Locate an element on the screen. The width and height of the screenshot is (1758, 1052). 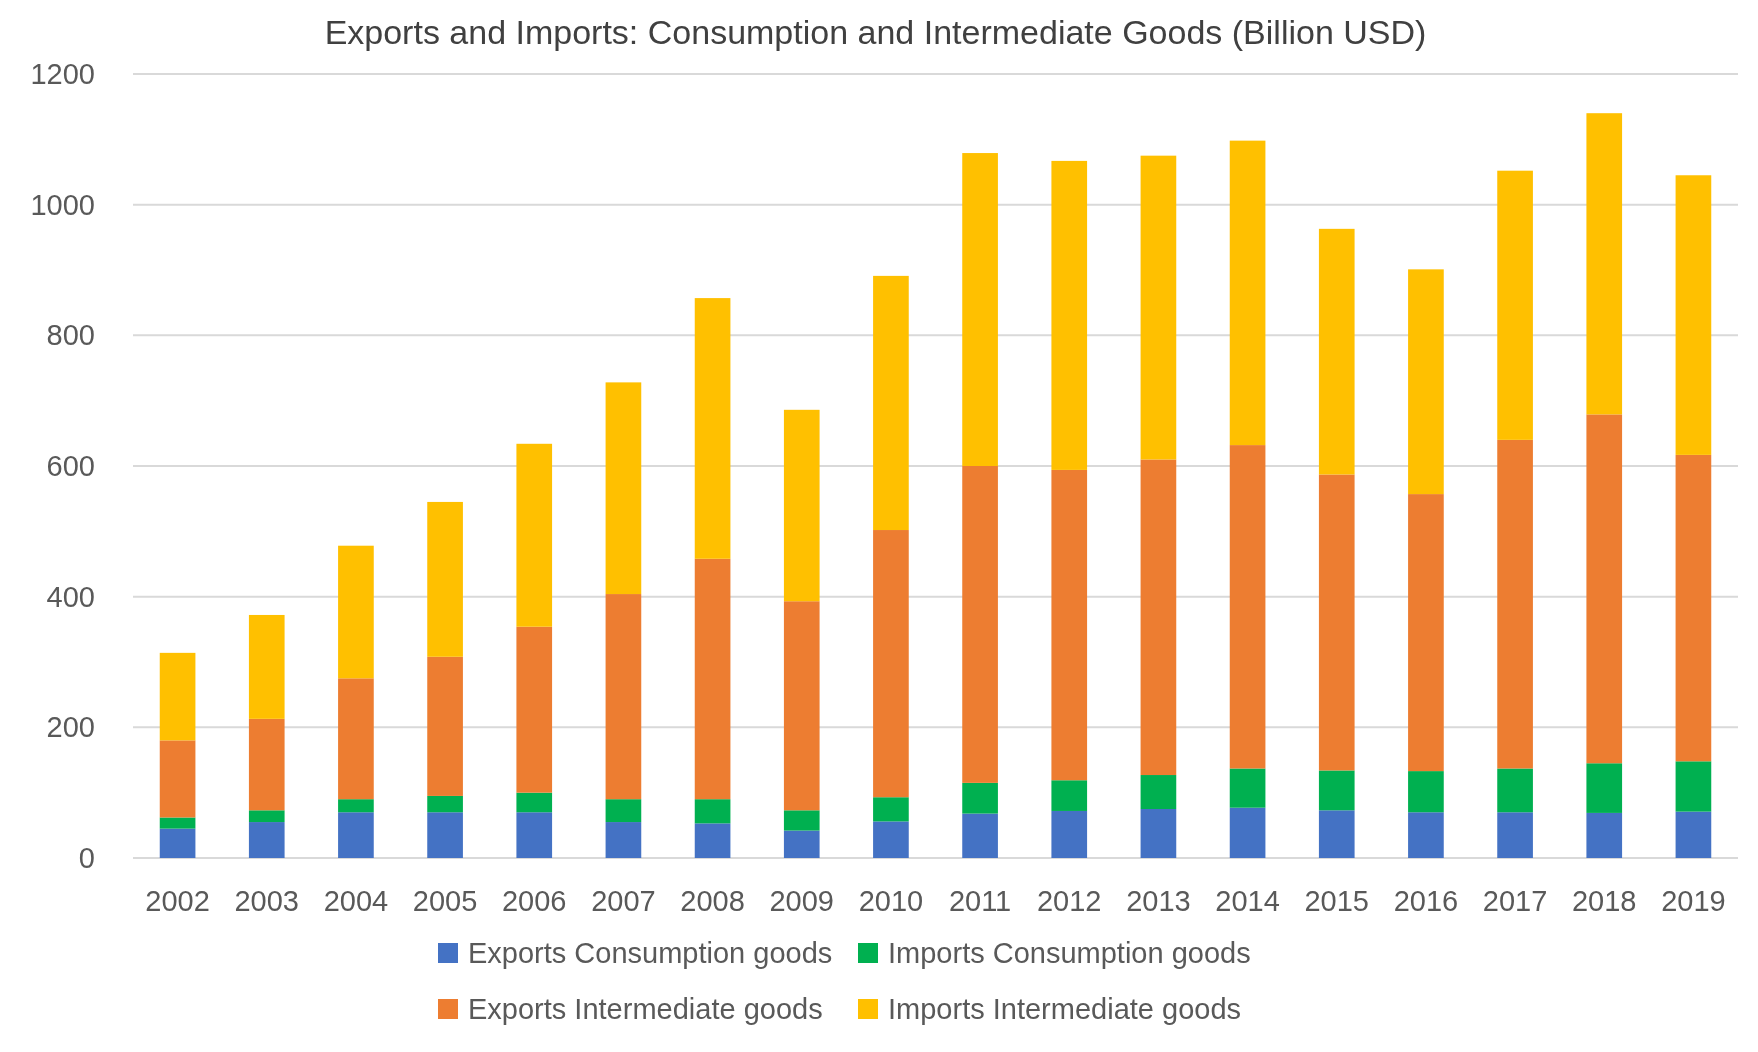
x-tick-label: 2013 is located at coordinates (1158, 901).